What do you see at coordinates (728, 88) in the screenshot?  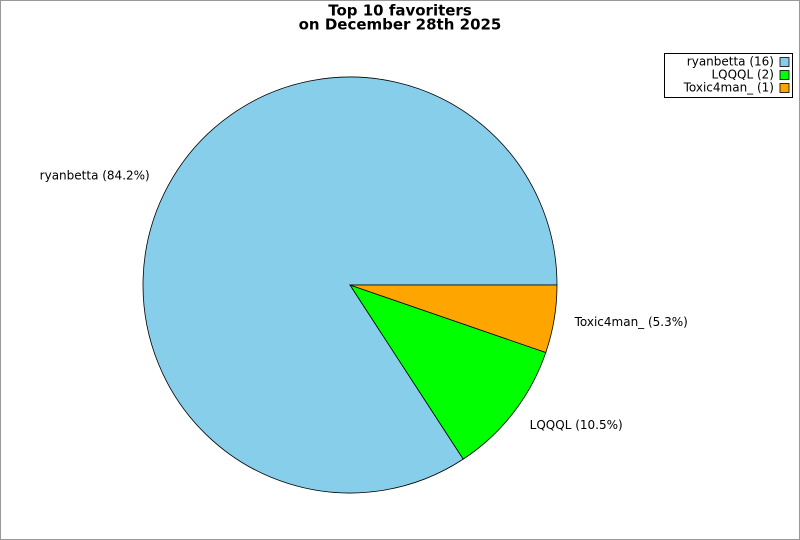 I see `legend-label: Toxic4man_ (1)` at bounding box center [728, 88].